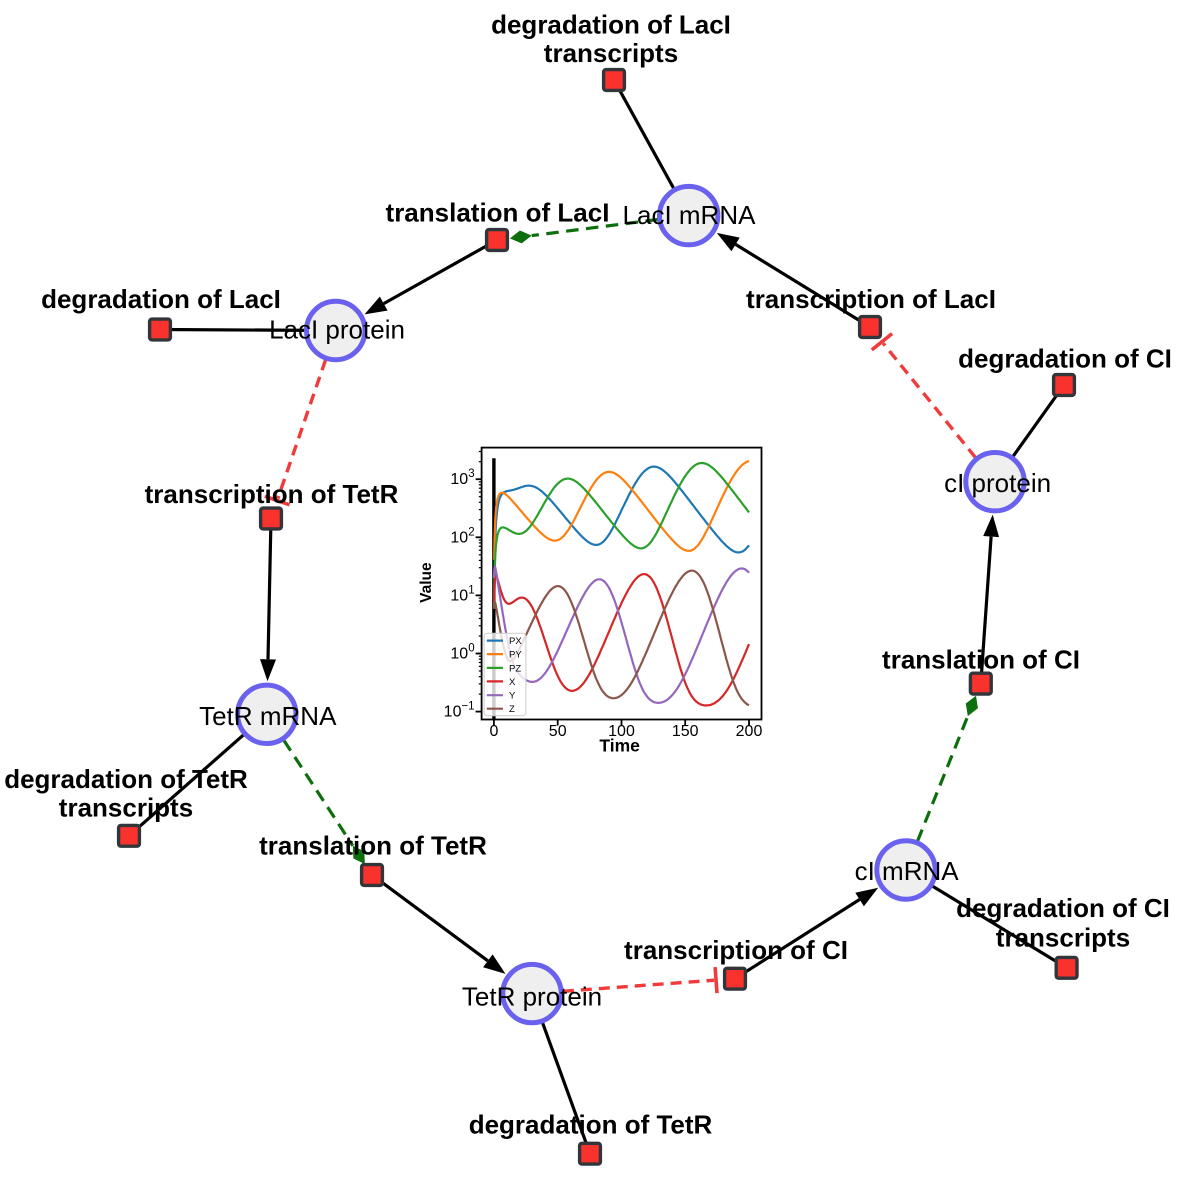 Image resolution: width=1189 pixels, height=1200 pixels. I want to click on svg-text: PZ, so click(515, 668).